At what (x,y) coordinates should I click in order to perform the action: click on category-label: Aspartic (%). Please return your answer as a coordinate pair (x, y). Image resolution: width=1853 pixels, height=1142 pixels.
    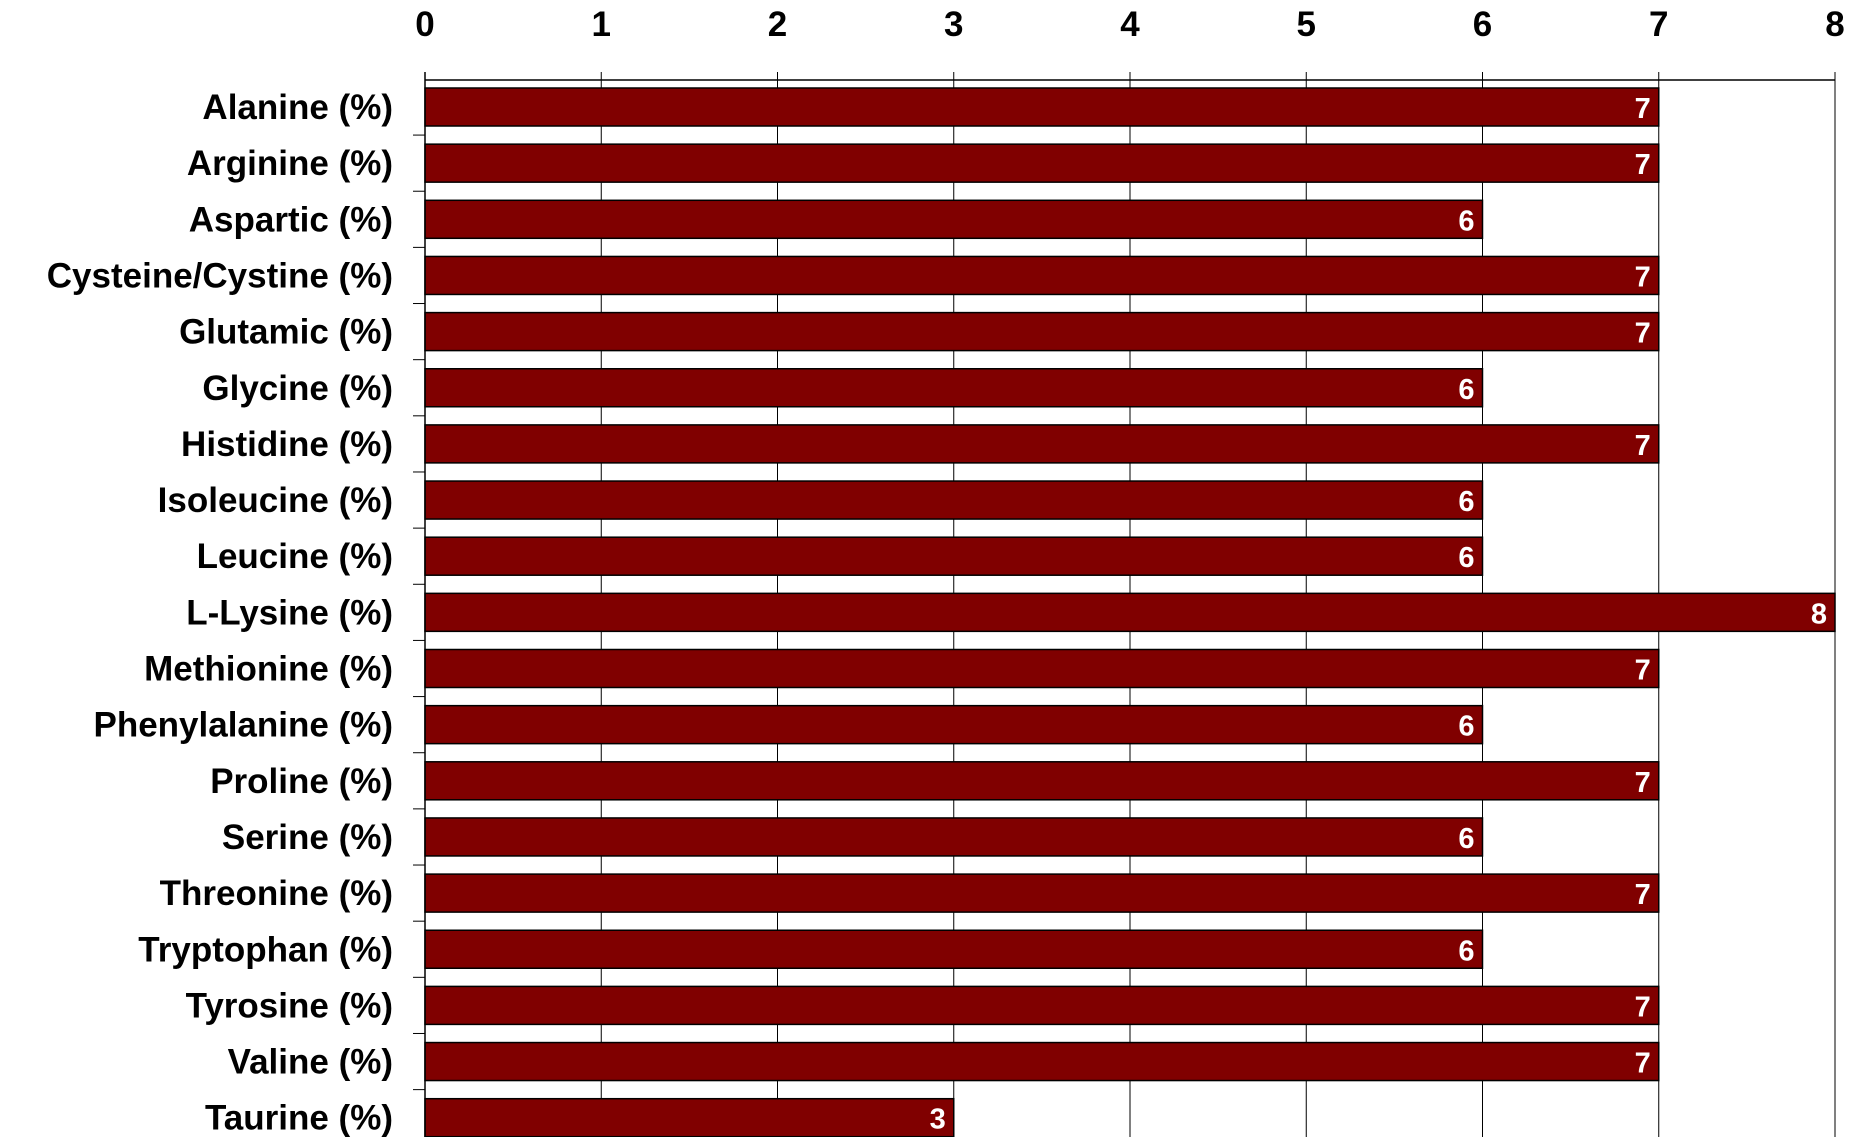
    Looking at the image, I should click on (291, 219).